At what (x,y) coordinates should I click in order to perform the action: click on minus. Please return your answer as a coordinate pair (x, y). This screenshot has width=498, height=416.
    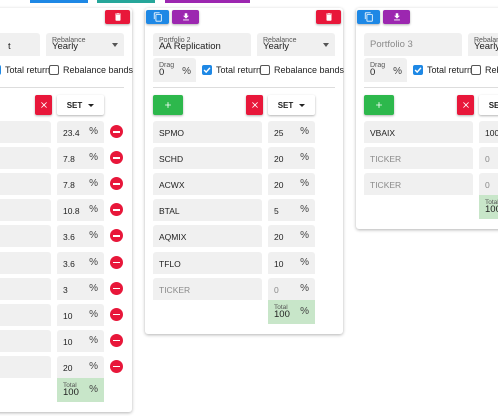
    Looking at the image, I should click on (116, 366).